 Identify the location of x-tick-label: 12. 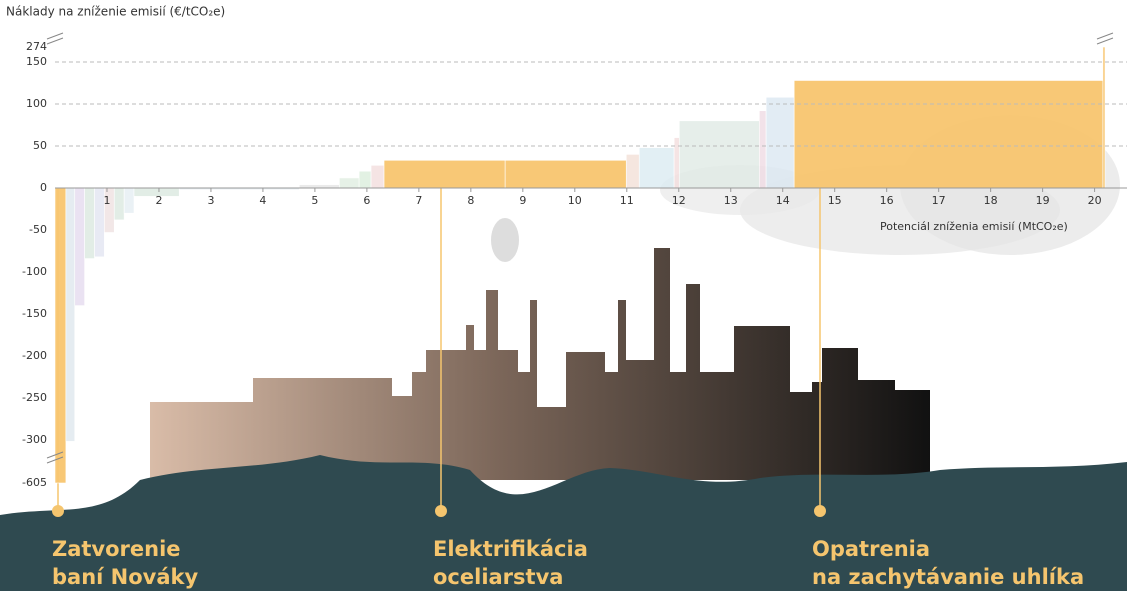
(679, 200).